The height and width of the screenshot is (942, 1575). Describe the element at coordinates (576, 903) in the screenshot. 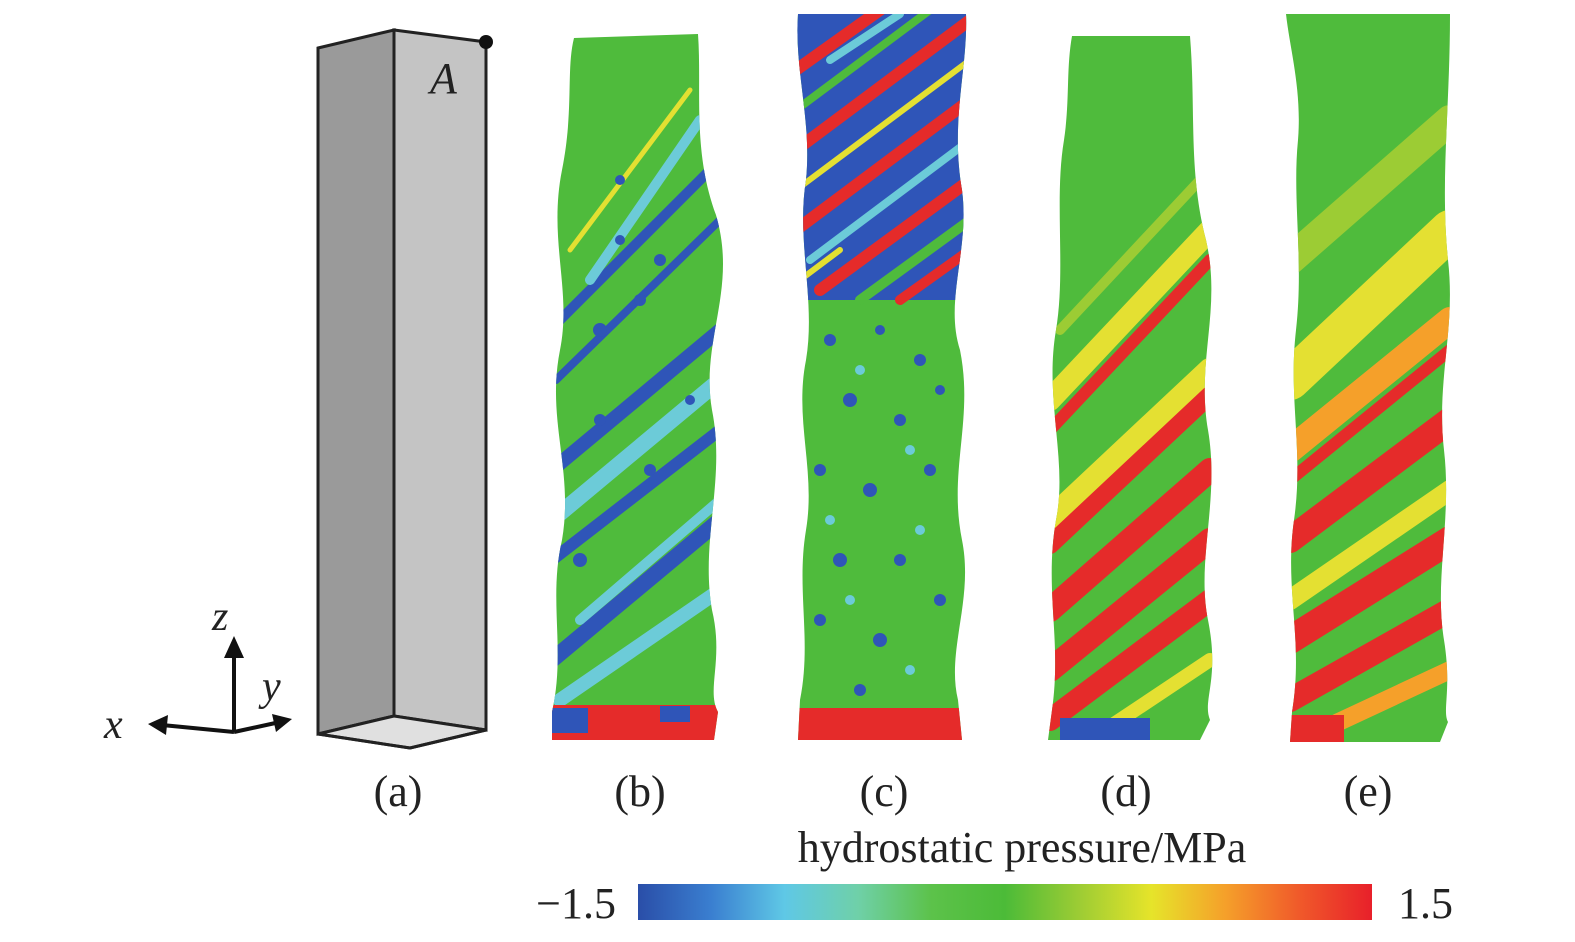

I see `colorbar-min-label: −1.5` at that location.